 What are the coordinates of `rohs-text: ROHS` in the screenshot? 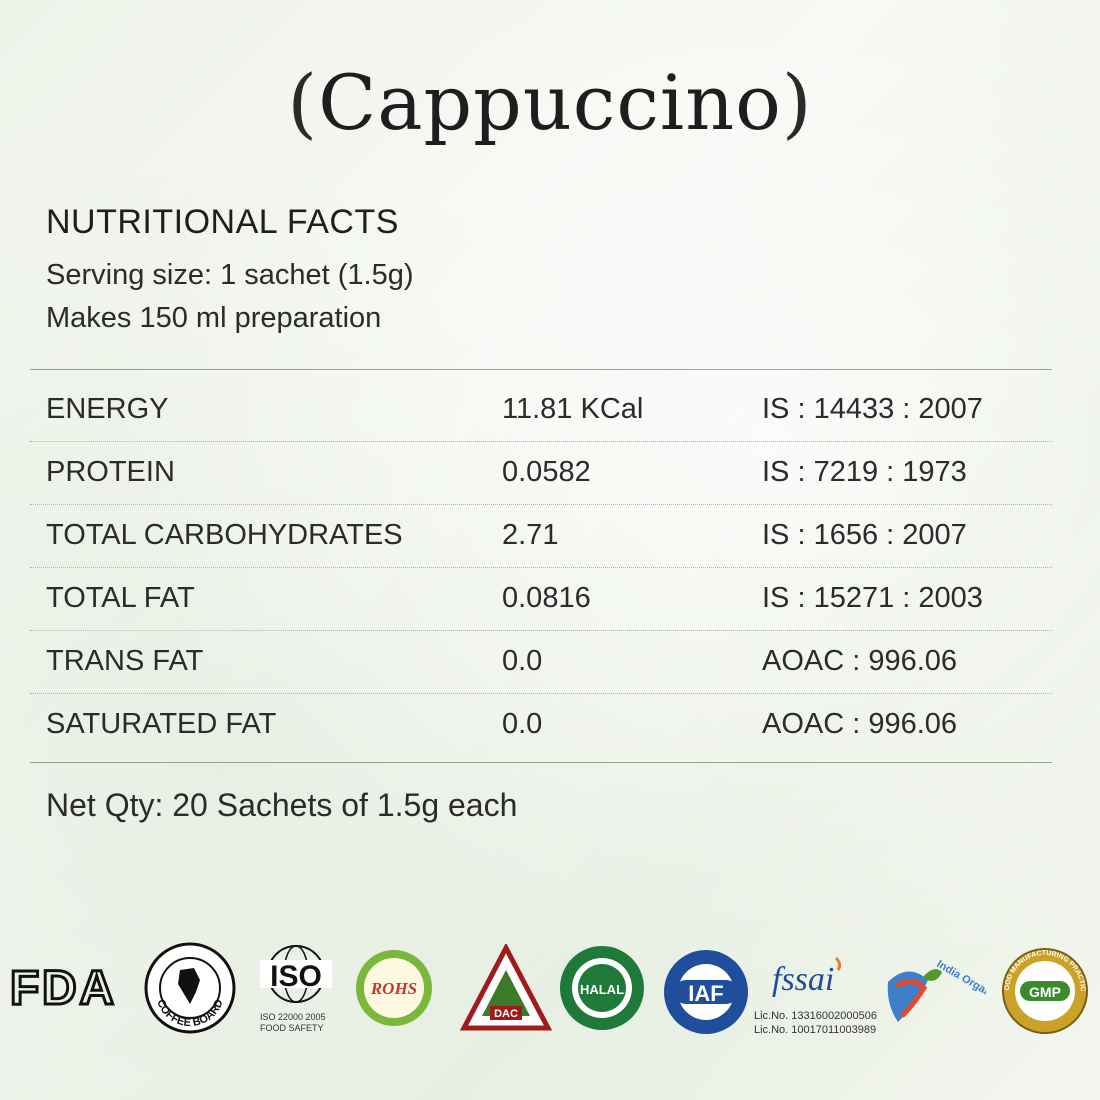 It's located at (393, 988).